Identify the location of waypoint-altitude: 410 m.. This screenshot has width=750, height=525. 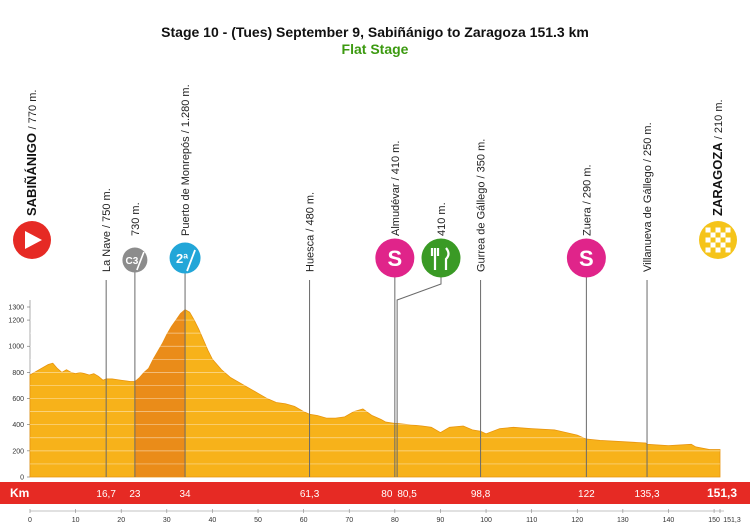
(442, 219).